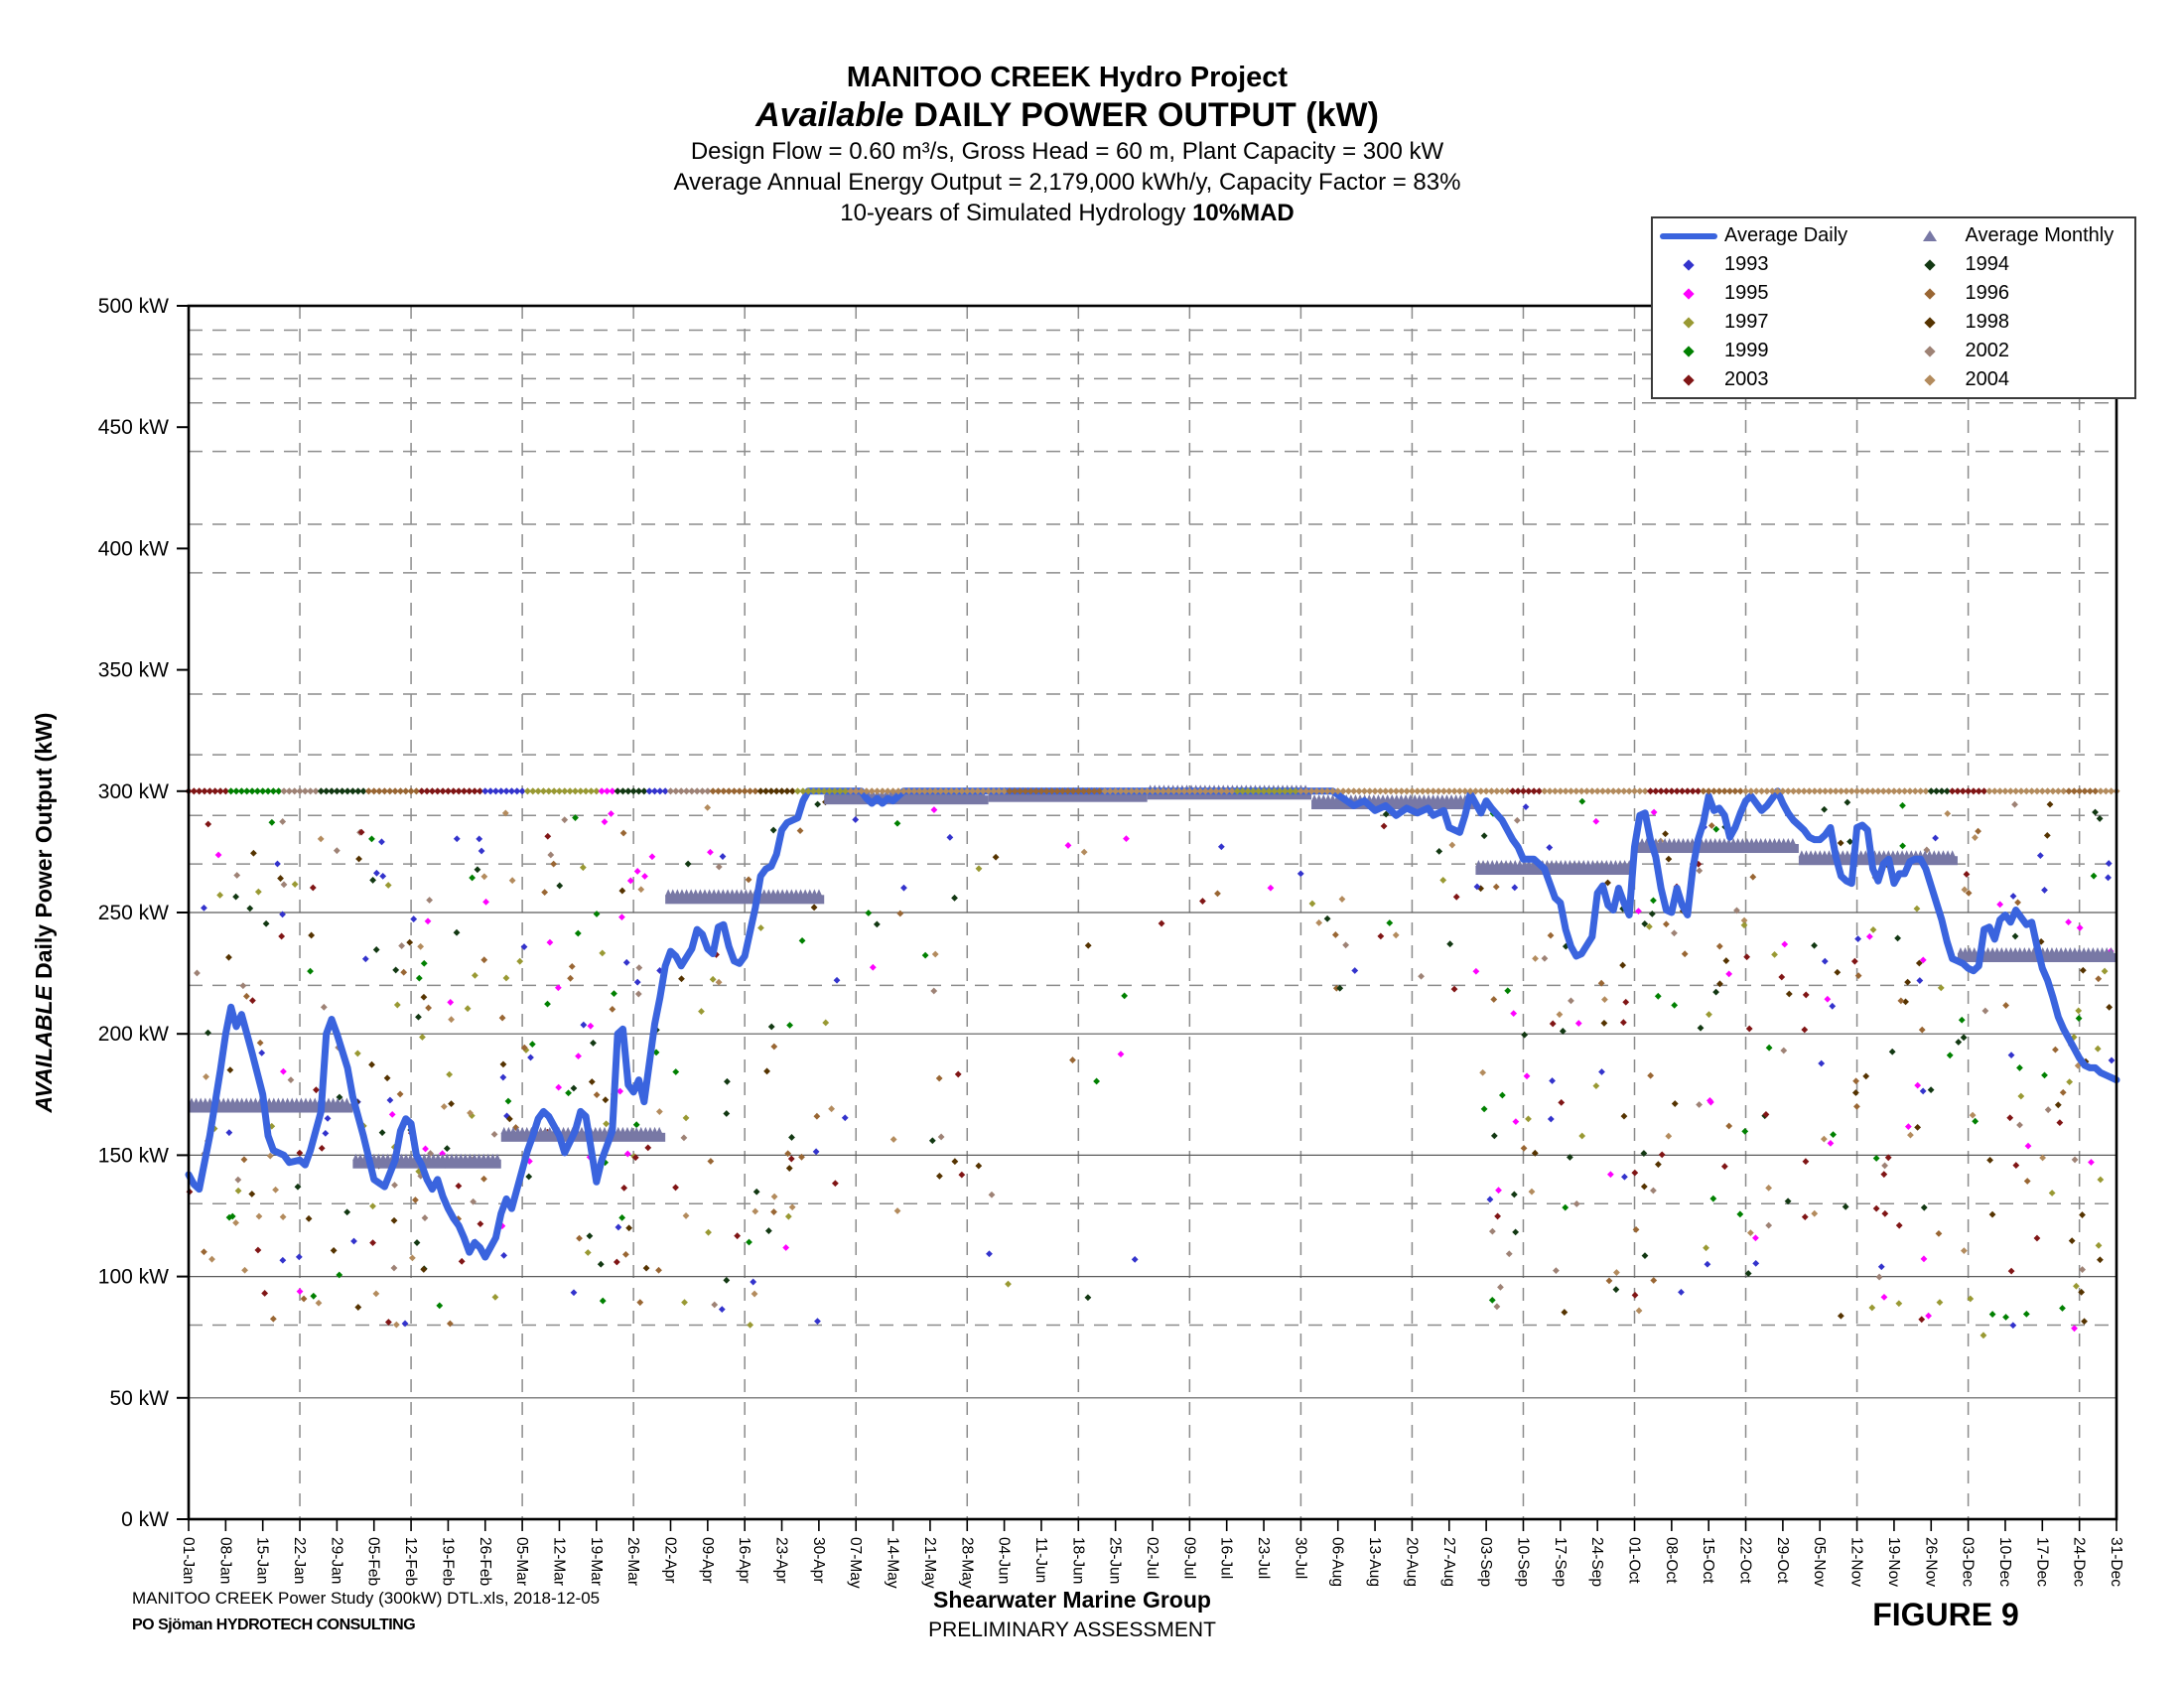 This screenshot has height=1688, width=2184. I want to click on svg-text: 16-Jul, so click(1226, 1558).